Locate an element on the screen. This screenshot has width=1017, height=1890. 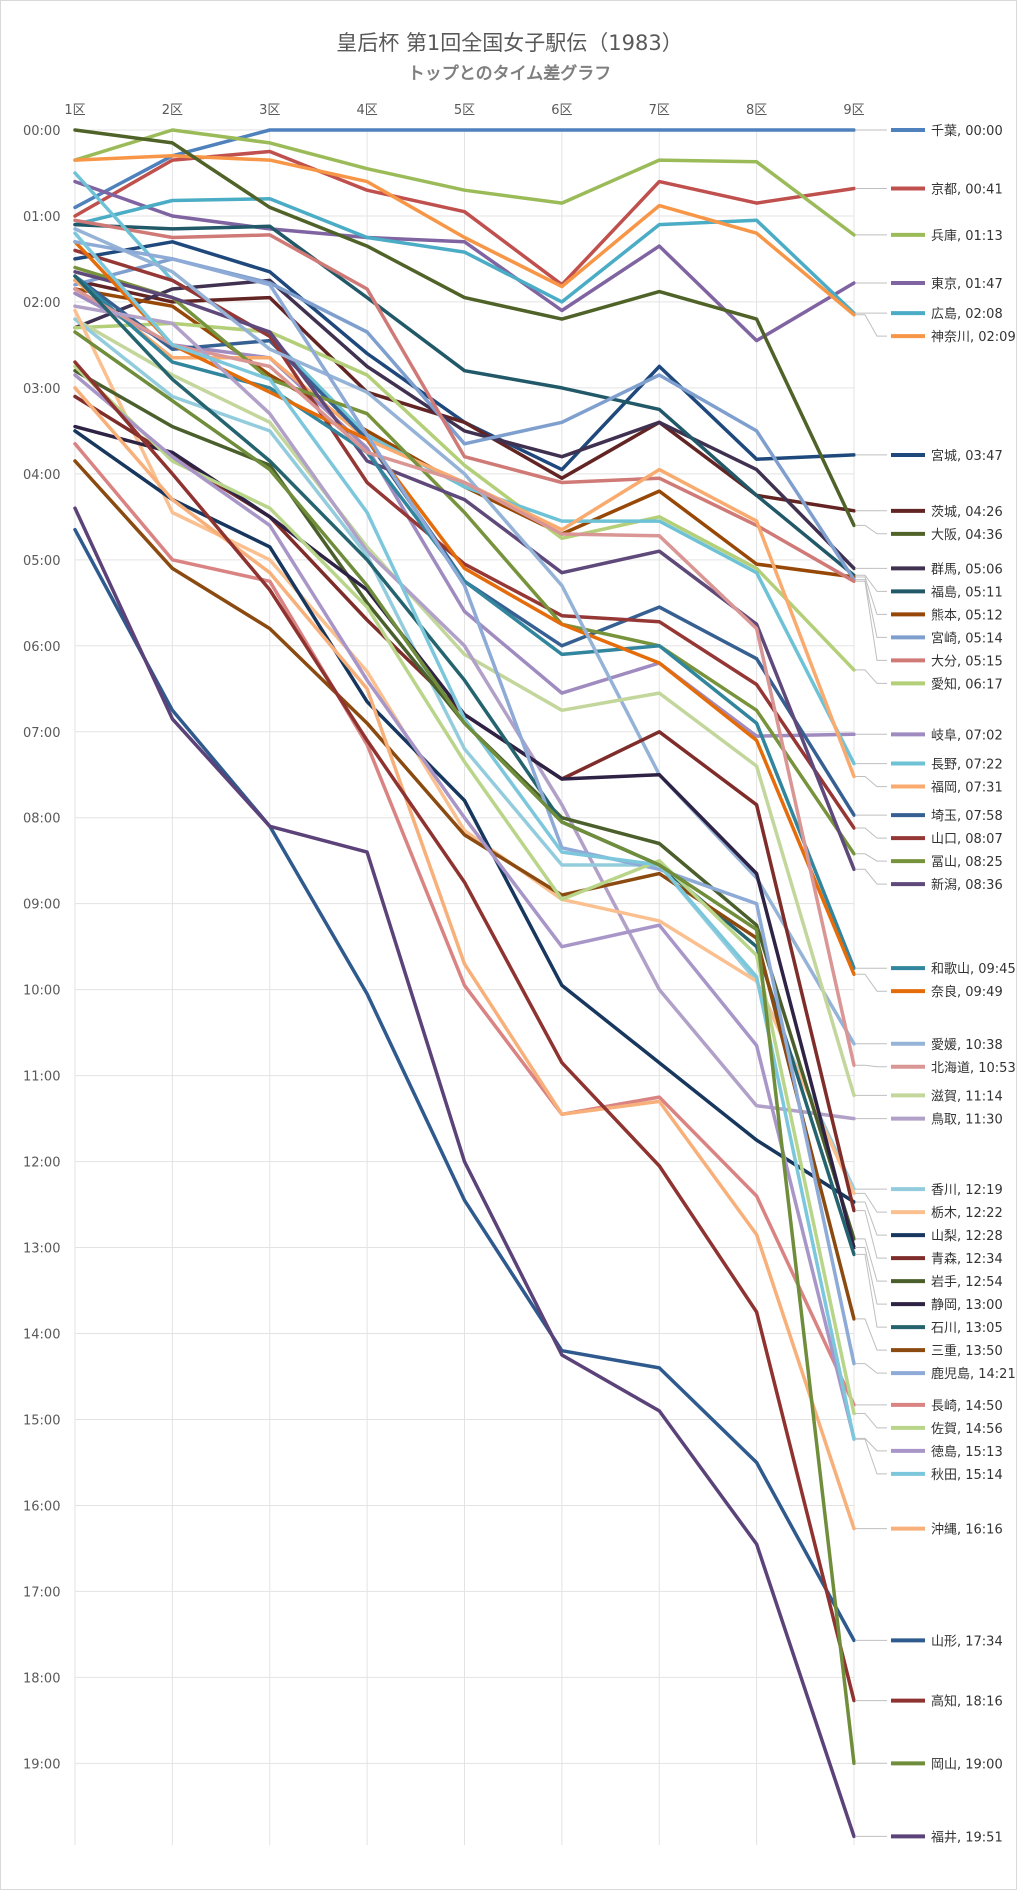
y-tick-label: 12:00 is located at coordinates (41, 1163).